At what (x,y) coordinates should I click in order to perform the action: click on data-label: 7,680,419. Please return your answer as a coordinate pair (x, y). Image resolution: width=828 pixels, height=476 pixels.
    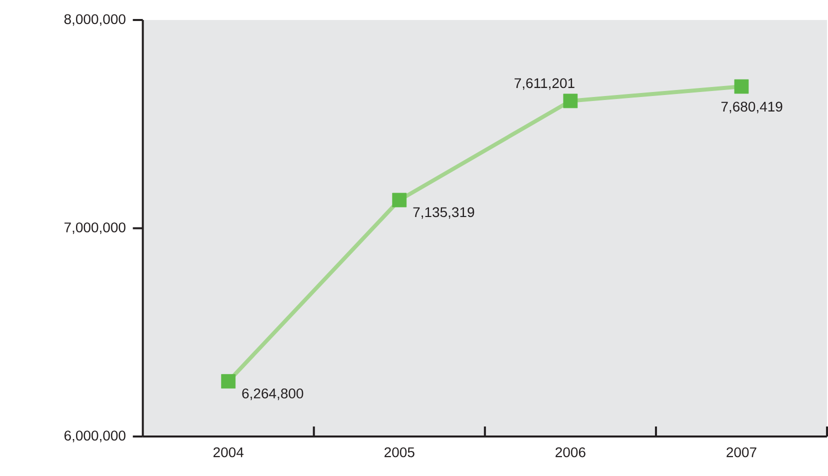
    Looking at the image, I should click on (751, 107).